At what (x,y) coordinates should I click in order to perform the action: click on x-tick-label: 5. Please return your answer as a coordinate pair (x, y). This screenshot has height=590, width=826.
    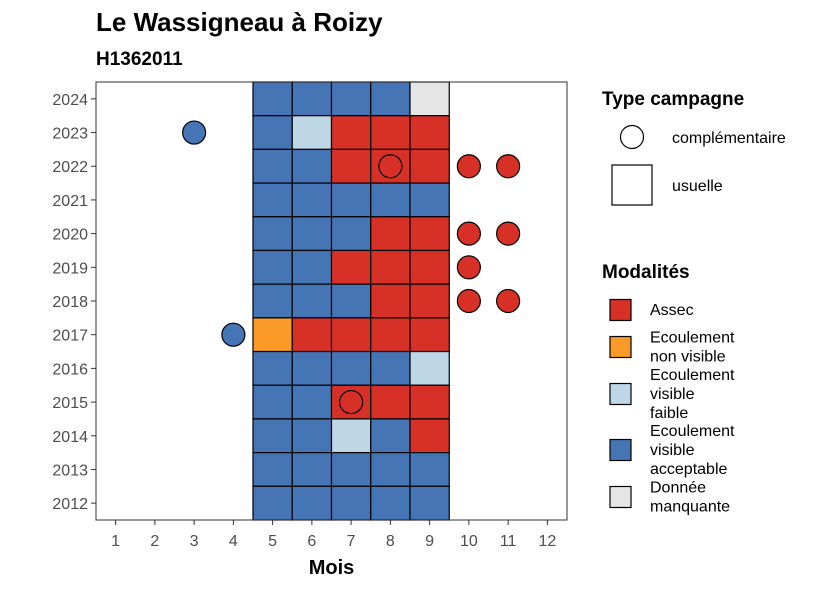
    Looking at the image, I should click on (272, 541).